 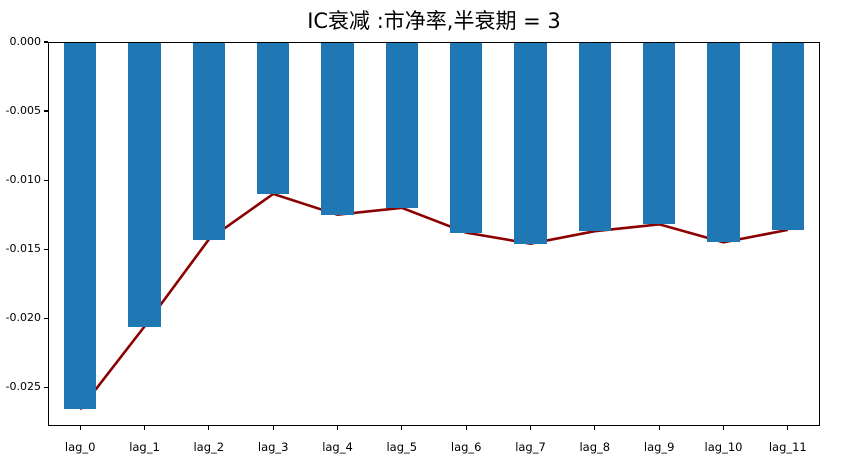 What do you see at coordinates (659, 447) in the screenshot?
I see `x-tick-label-lag_9: lag_9` at bounding box center [659, 447].